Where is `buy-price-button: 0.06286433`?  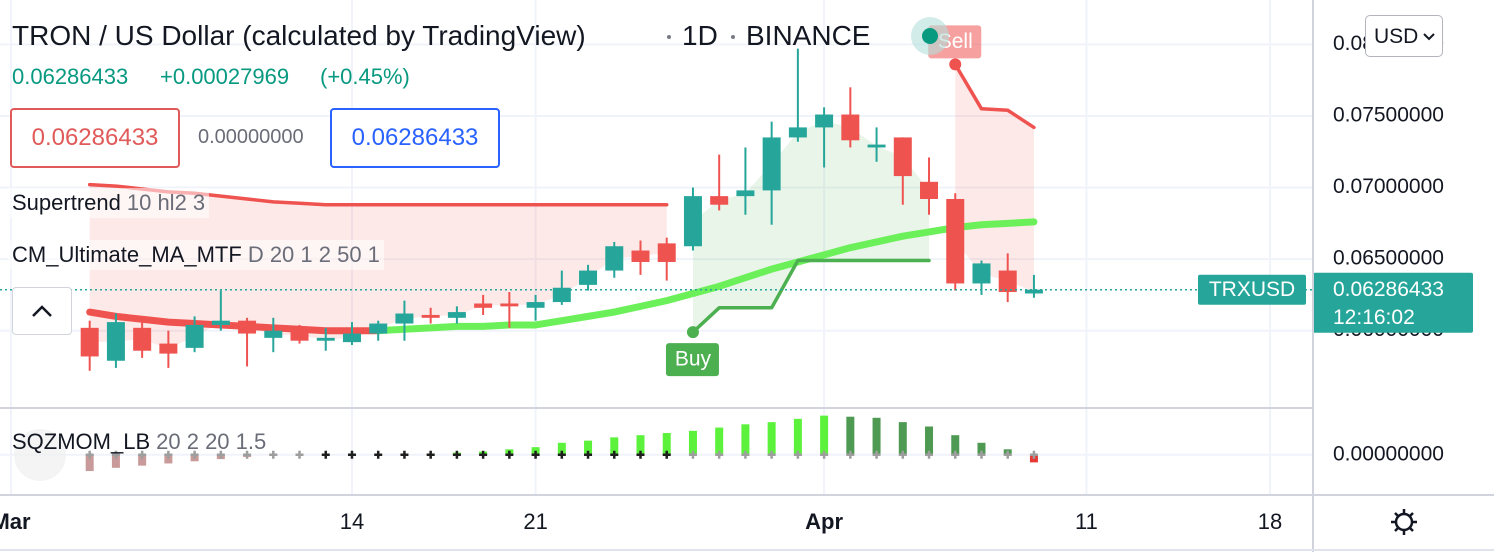 buy-price-button: 0.06286433 is located at coordinates (415, 138).